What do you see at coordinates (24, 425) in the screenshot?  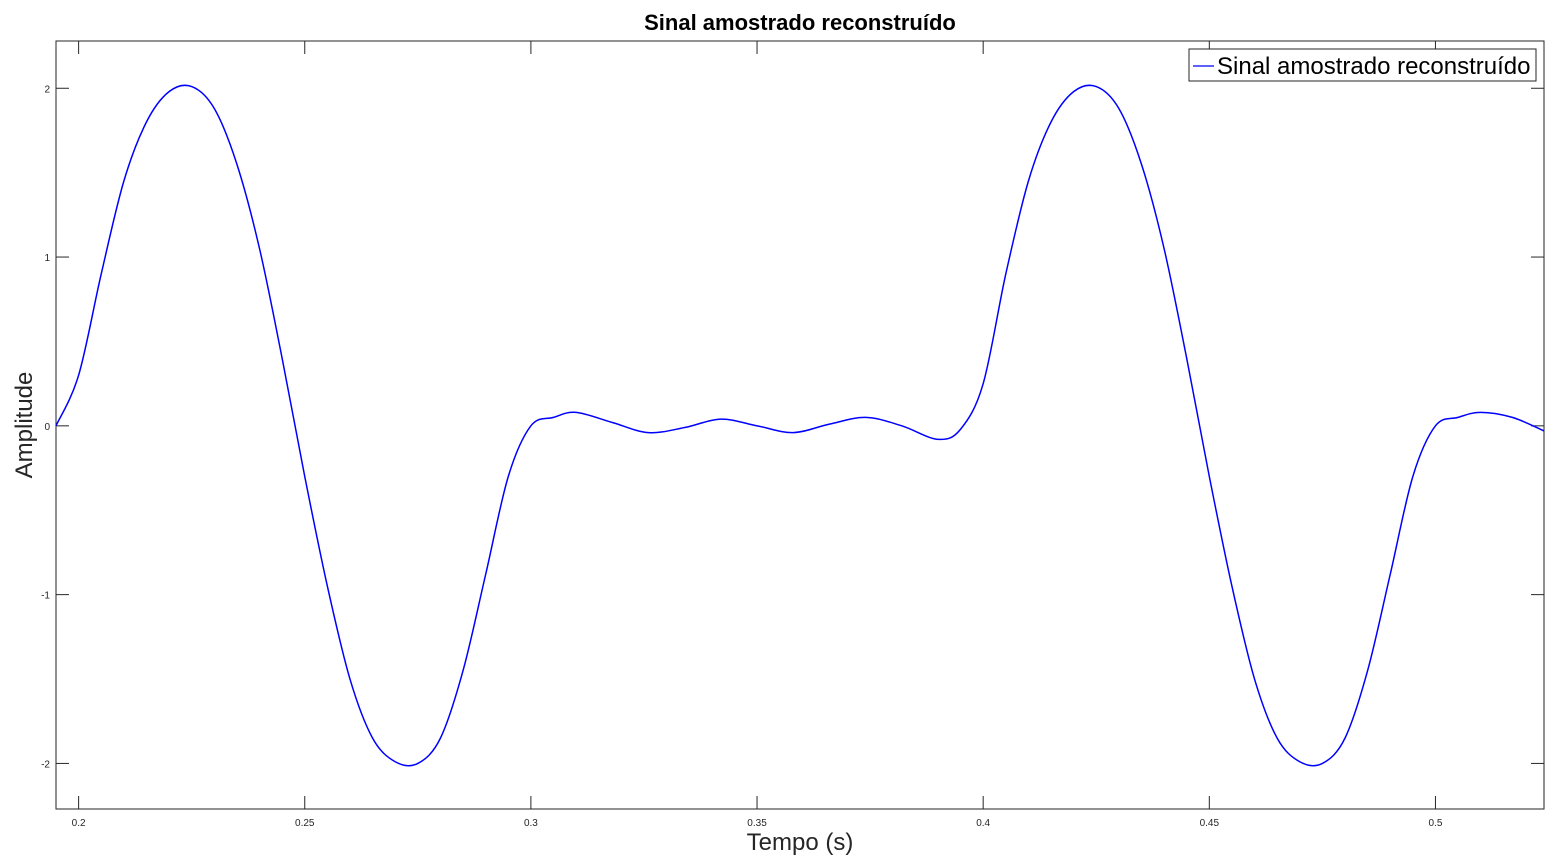 I see `y-axis-label: Amplitude` at bounding box center [24, 425].